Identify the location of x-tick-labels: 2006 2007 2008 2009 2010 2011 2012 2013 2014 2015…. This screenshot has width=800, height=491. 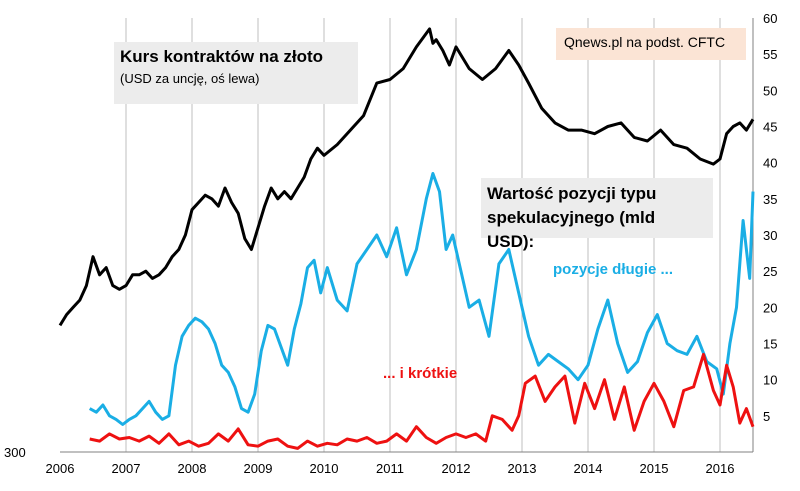
(390, 468).